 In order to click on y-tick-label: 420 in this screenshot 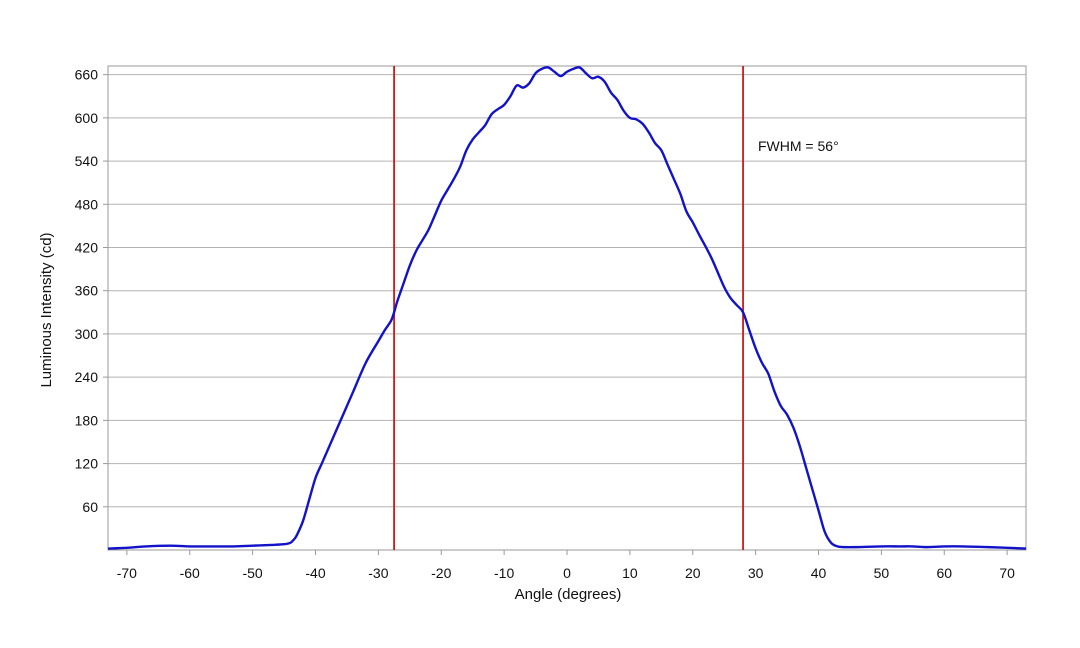, I will do `click(87, 248)`.